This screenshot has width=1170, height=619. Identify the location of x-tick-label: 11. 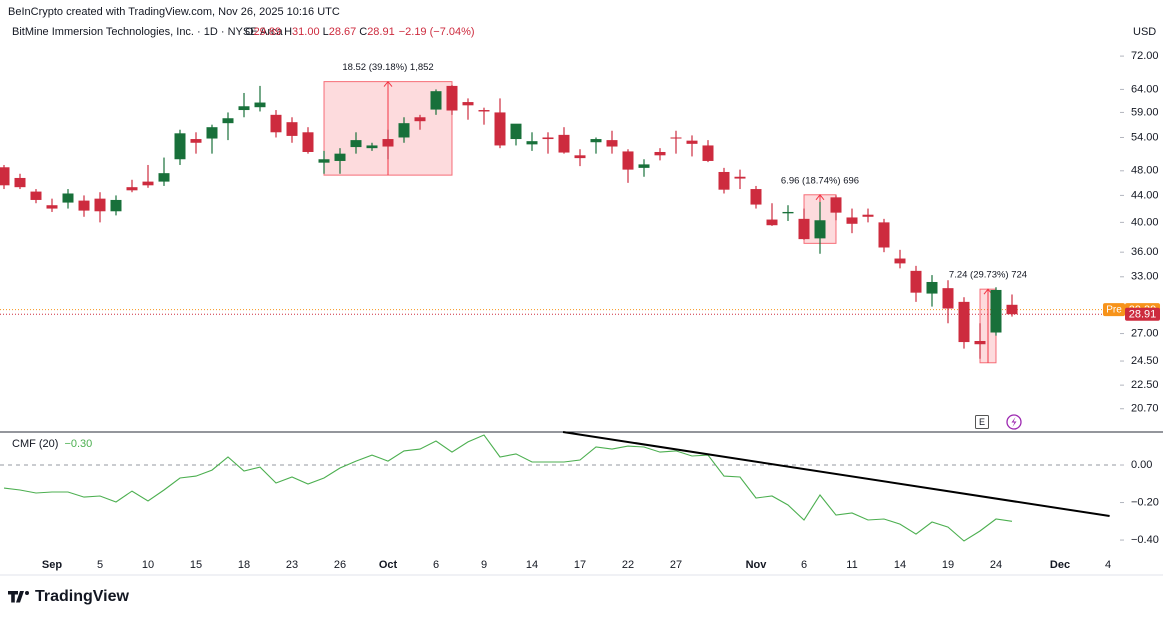
(851, 565).